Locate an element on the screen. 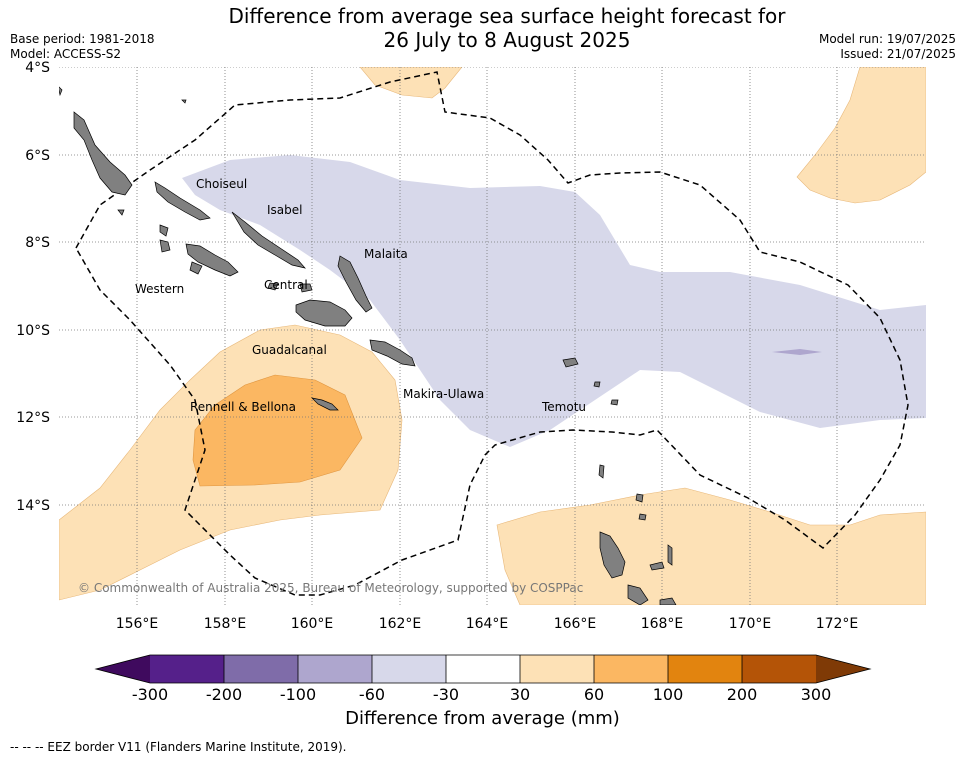 This screenshot has height=758, width=965. positive-anomaly-southeast is located at coordinates (711, 546).